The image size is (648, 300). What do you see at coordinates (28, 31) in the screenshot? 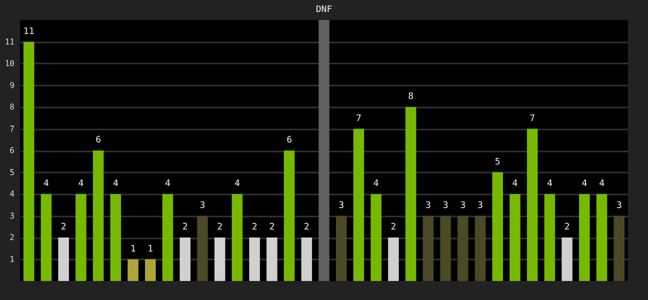
I see `data-label: 11` at bounding box center [28, 31].